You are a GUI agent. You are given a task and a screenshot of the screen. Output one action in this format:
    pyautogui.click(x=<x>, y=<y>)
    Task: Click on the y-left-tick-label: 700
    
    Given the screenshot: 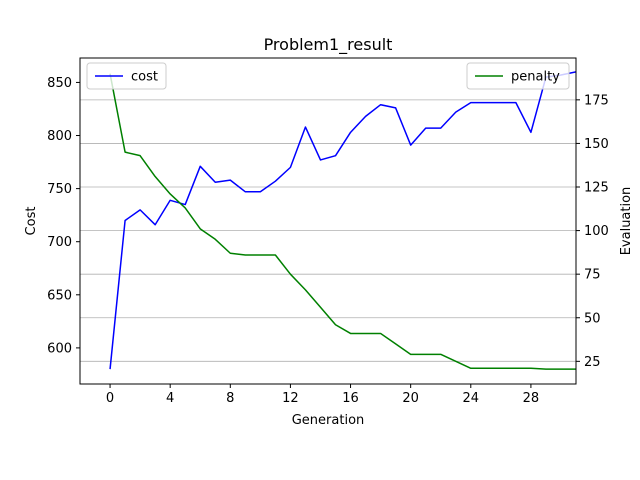 What is the action you would take?
    pyautogui.click(x=59, y=242)
    